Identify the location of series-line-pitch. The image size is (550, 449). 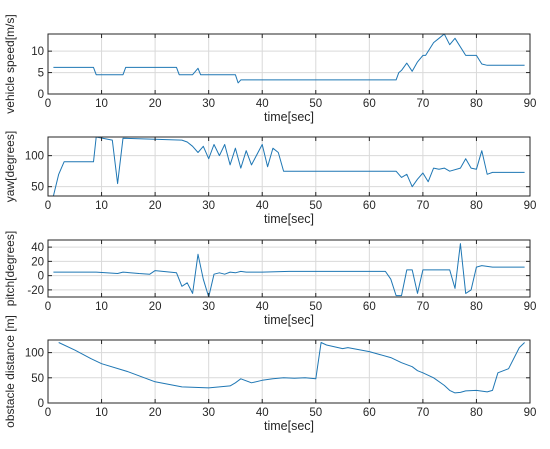
(289, 270).